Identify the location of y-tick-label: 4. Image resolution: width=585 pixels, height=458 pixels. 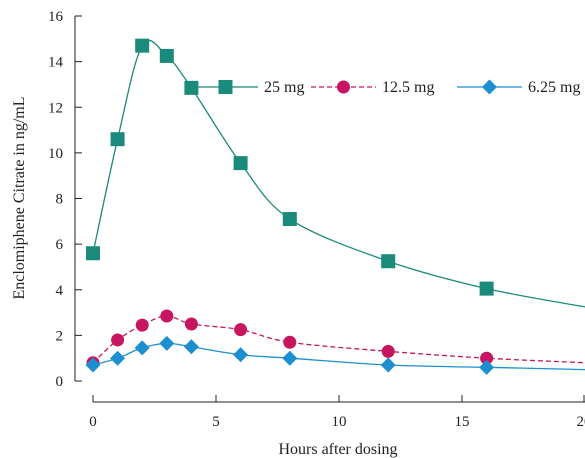
(60, 291).